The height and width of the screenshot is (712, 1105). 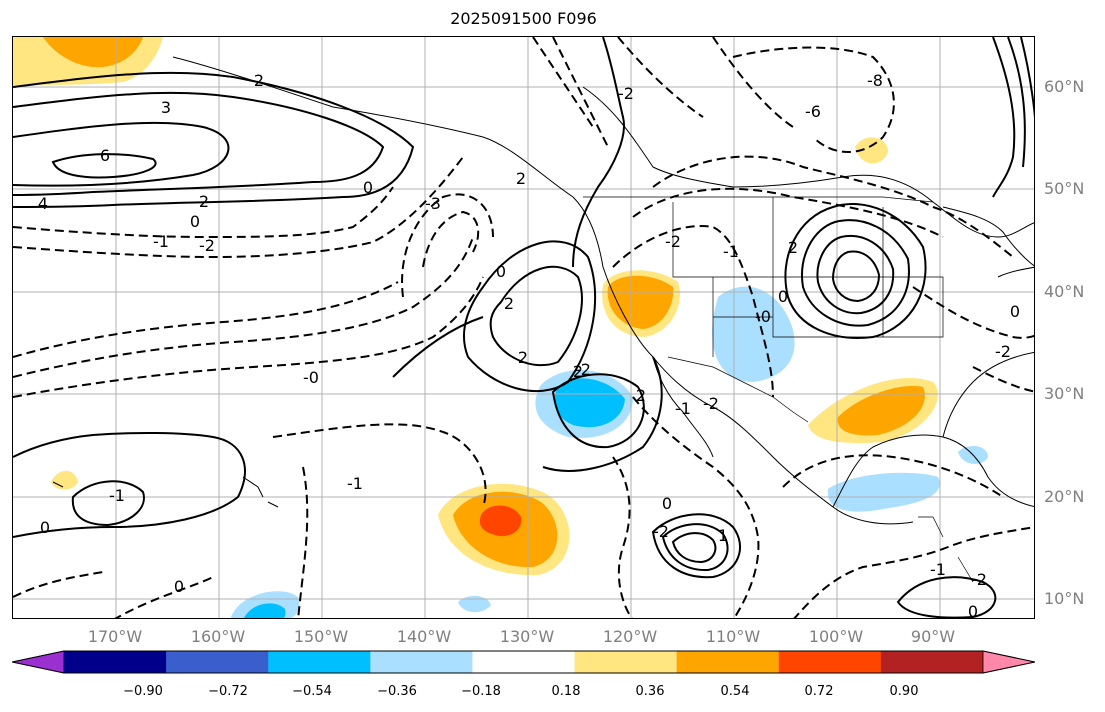 I want to click on negative-anomaly-offshore-core, so click(x=589, y=403).